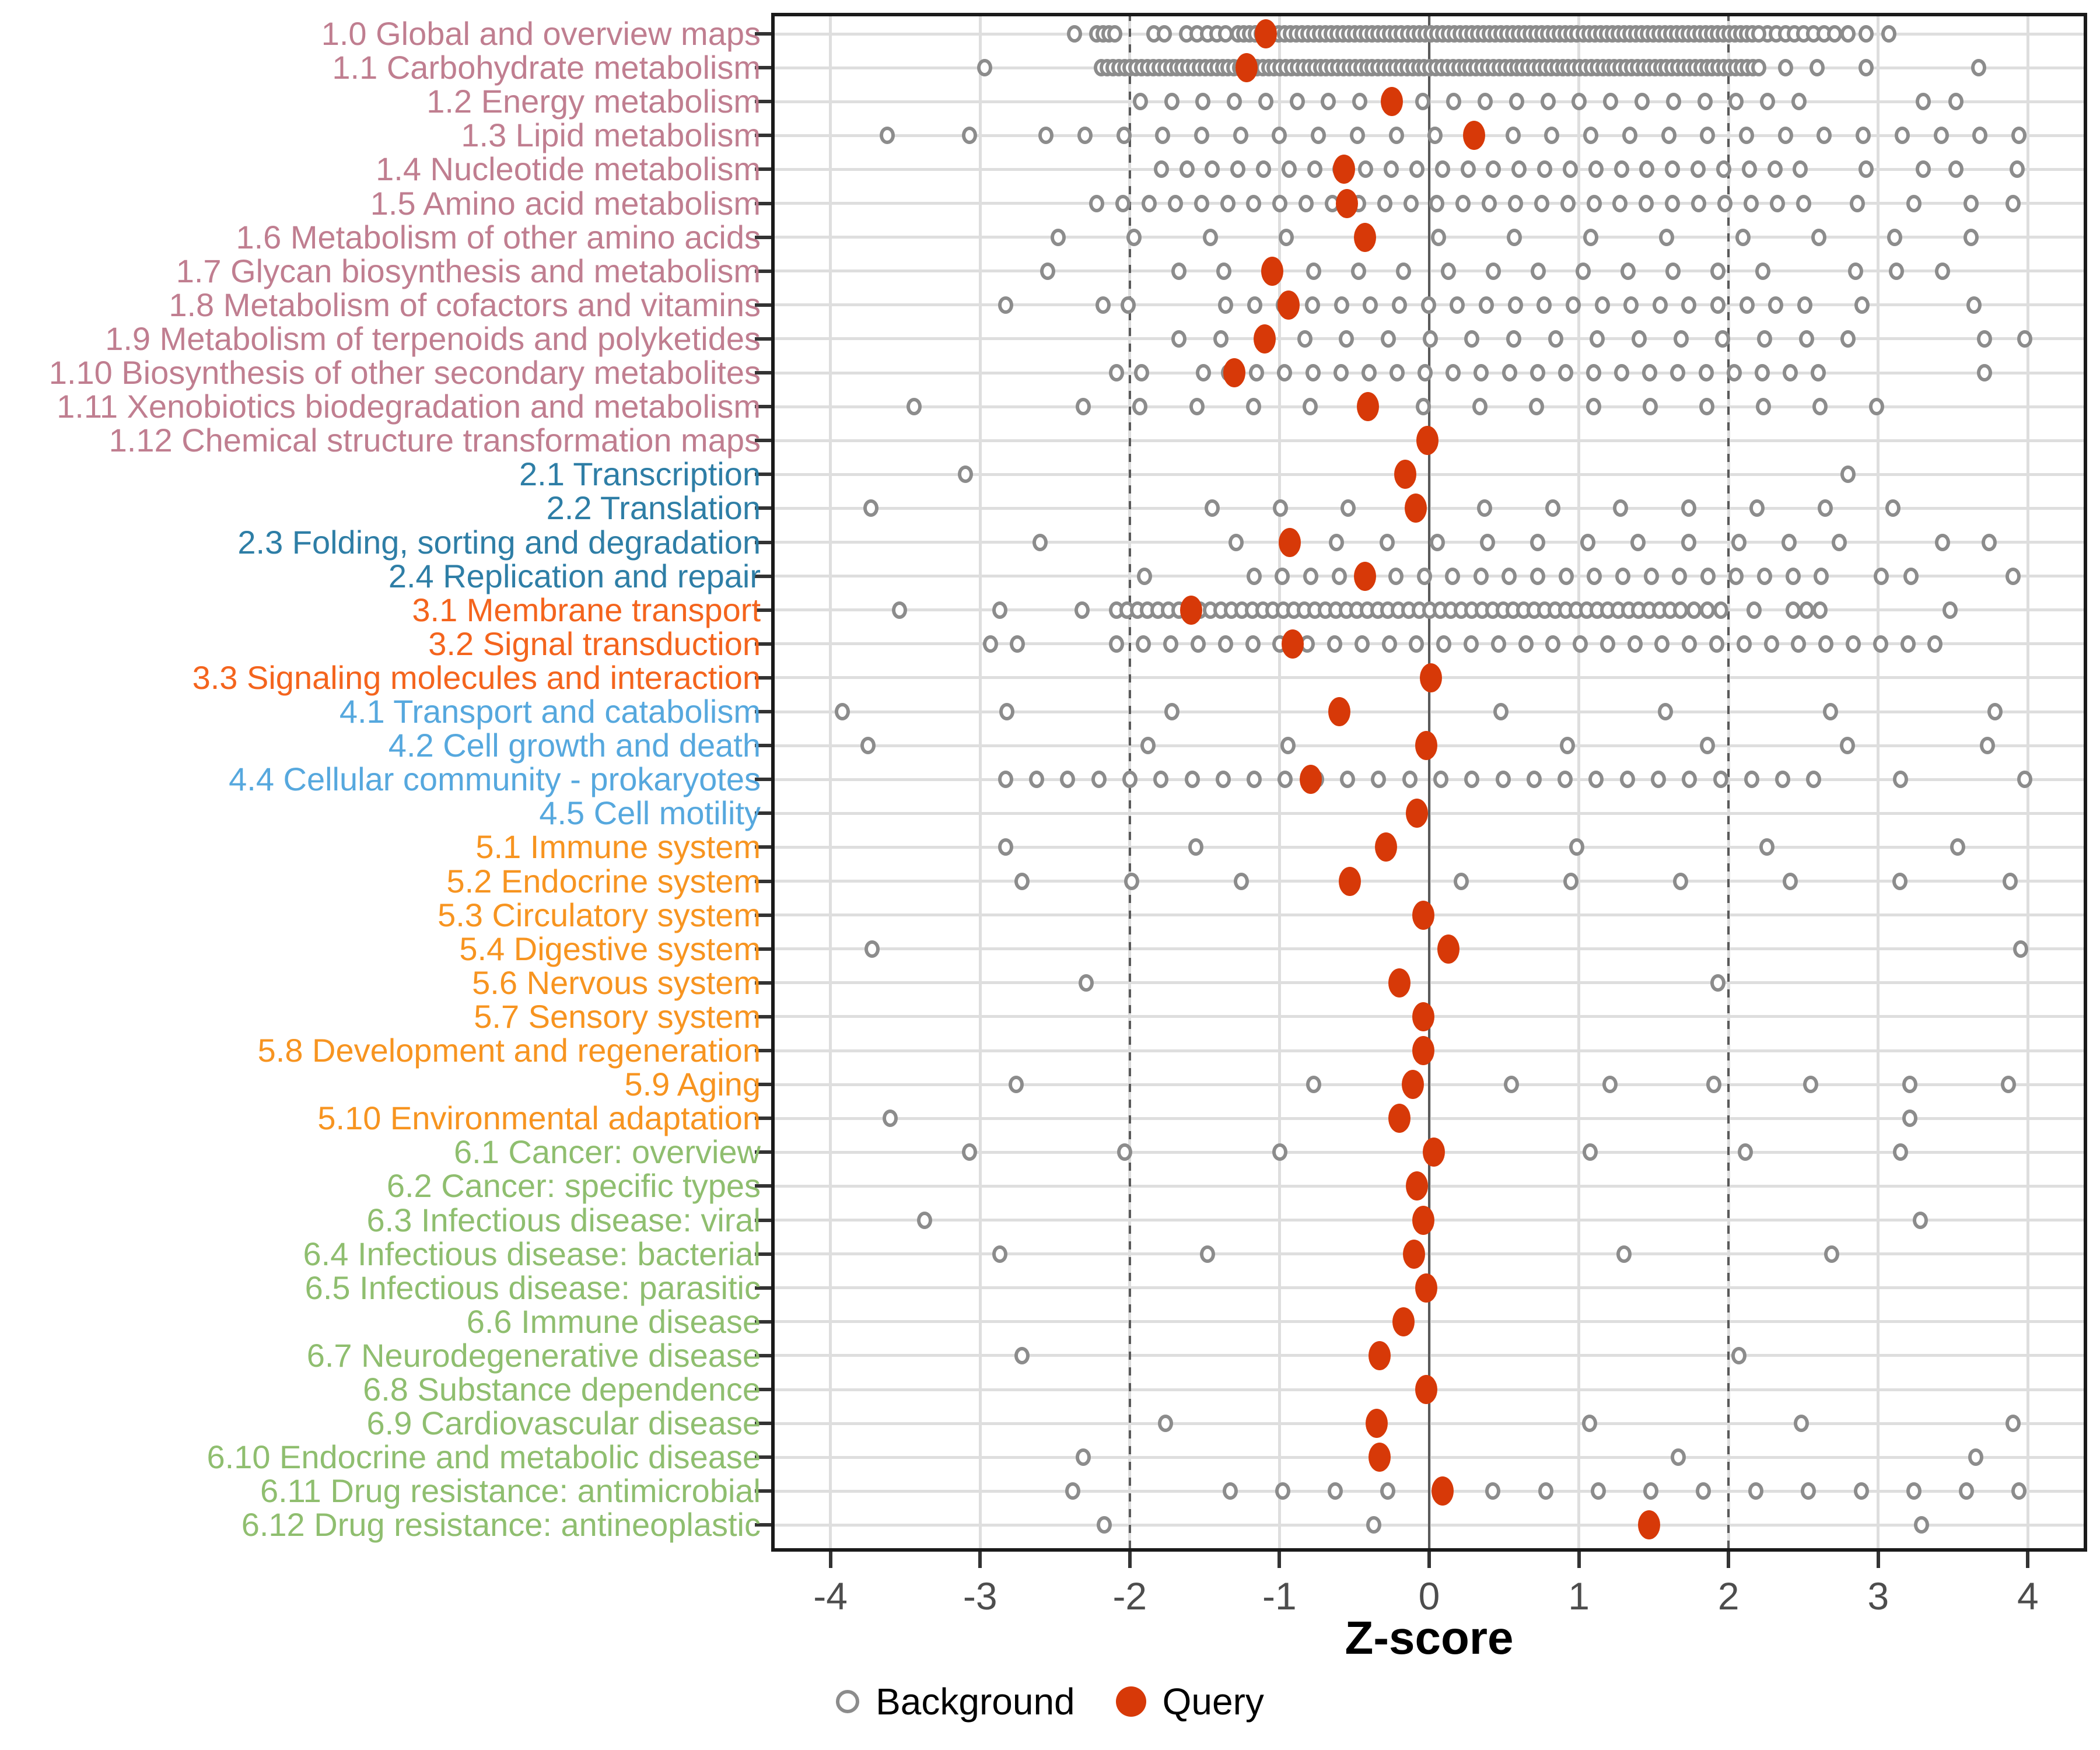 The width and height of the screenshot is (2100, 1750). I want to click on y-axis-label: 4.5 Cell motility, so click(650, 813).